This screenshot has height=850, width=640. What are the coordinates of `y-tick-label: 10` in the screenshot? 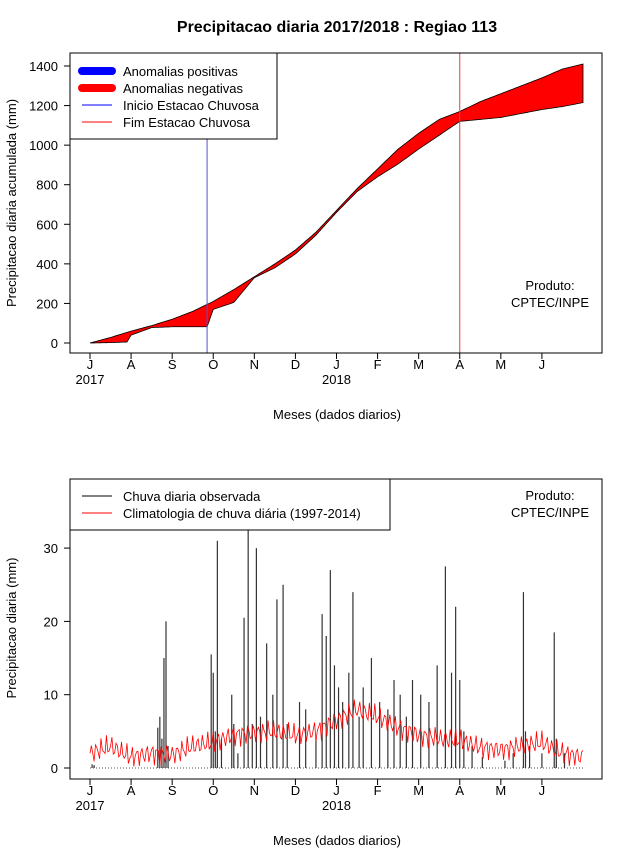 It's located at (51, 695).